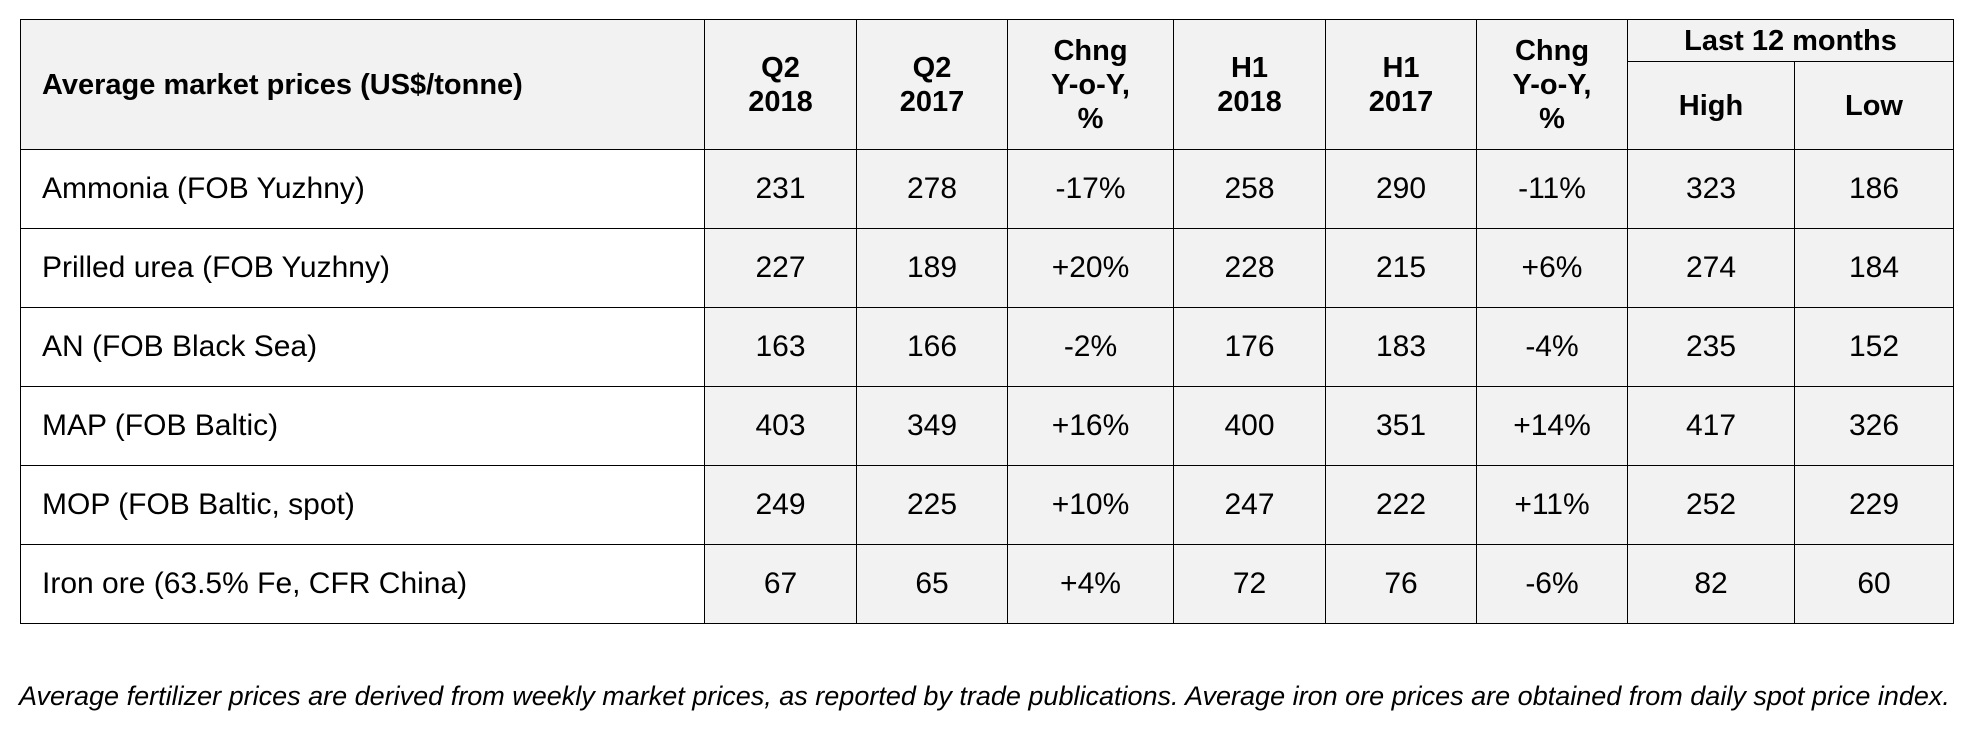 This screenshot has width=1975, height=751. What do you see at coordinates (780, 505) in the screenshot?
I see `cell-q2-2018: 249` at bounding box center [780, 505].